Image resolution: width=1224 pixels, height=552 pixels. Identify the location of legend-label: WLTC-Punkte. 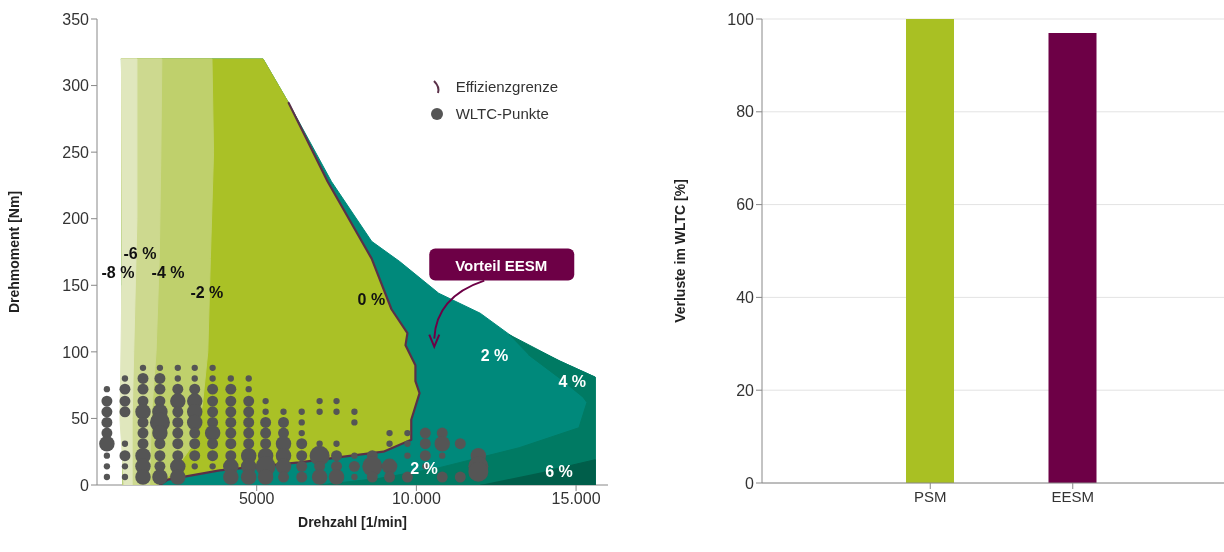
(502, 113).